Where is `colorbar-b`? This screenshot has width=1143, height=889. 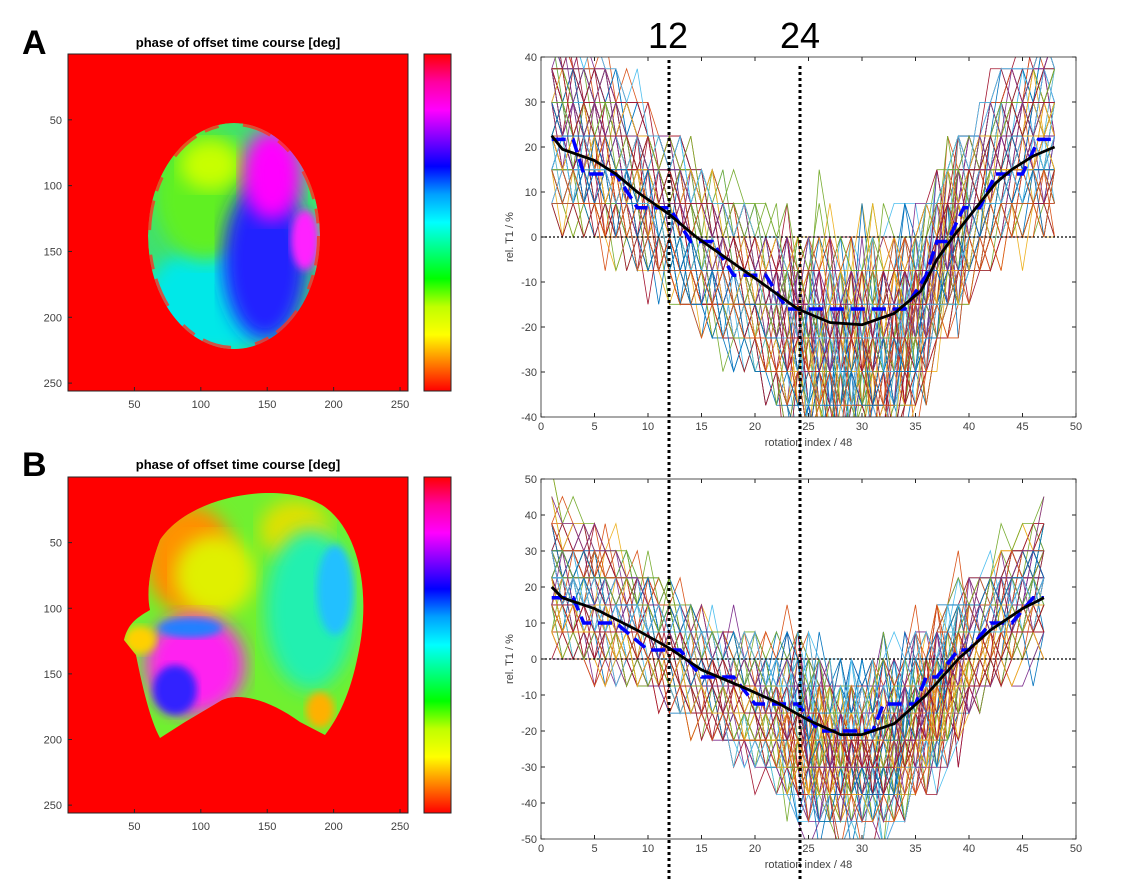
colorbar-b is located at coordinates (437, 645).